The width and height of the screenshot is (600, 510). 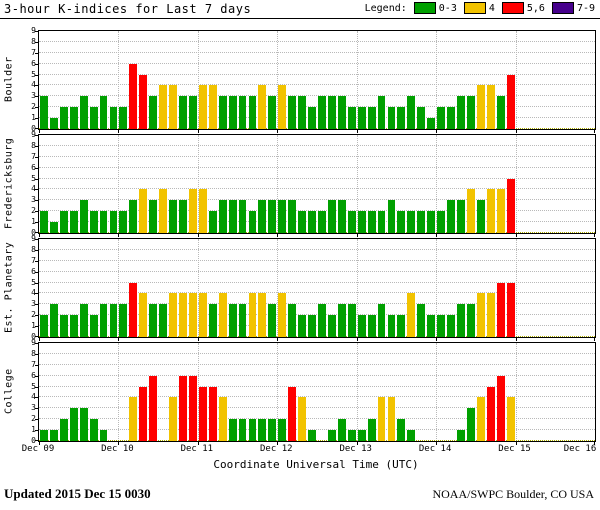 I want to click on legend-swatch-green, so click(x=424, y=8).